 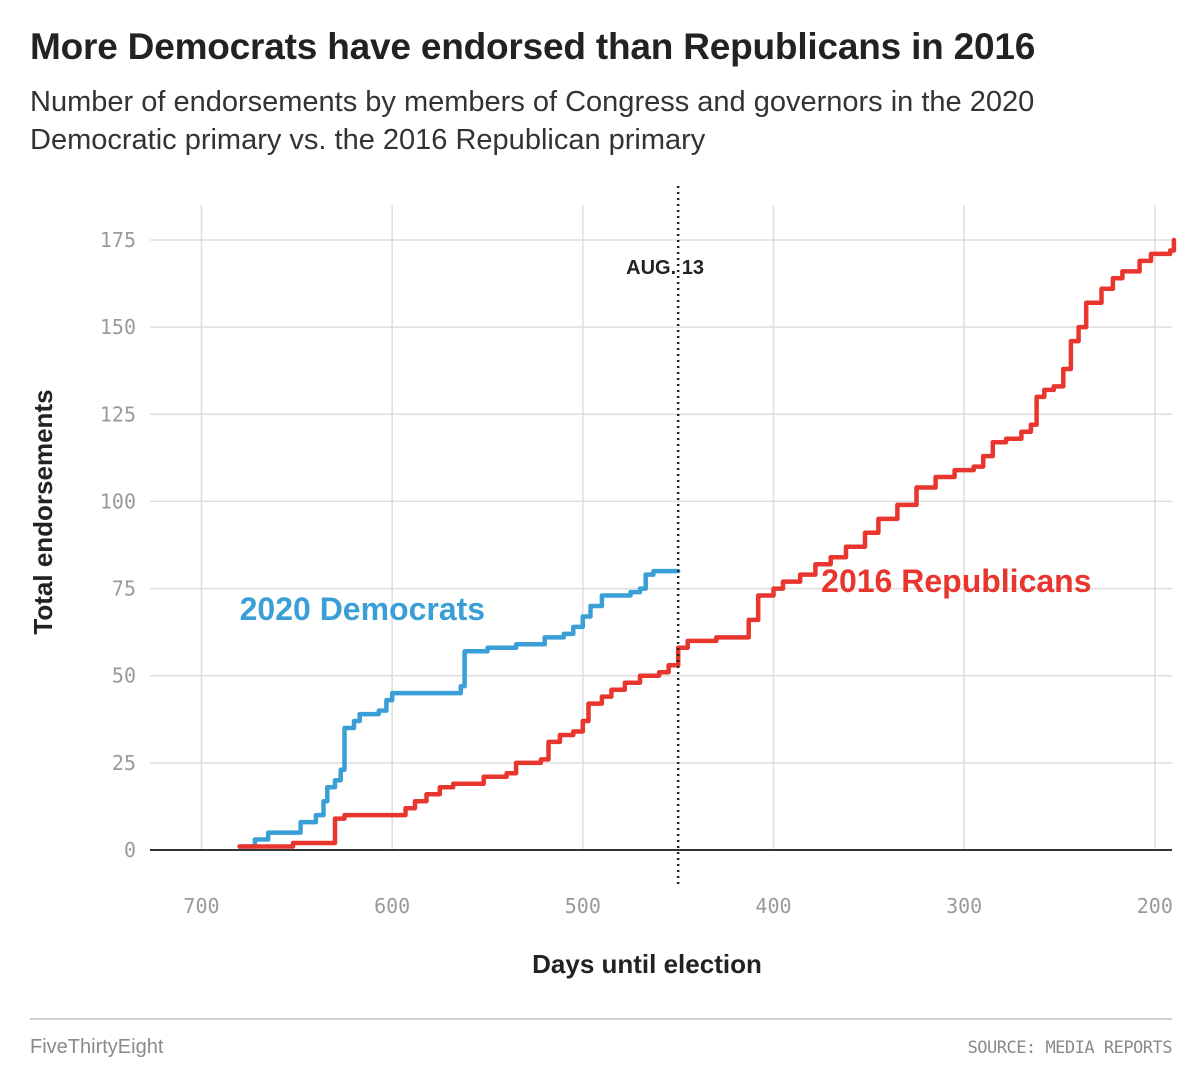 What do you see at coordinates (459, 708) in the screenshot?
I see `series-line-2020-democrats` at bounding box center [459, 708].